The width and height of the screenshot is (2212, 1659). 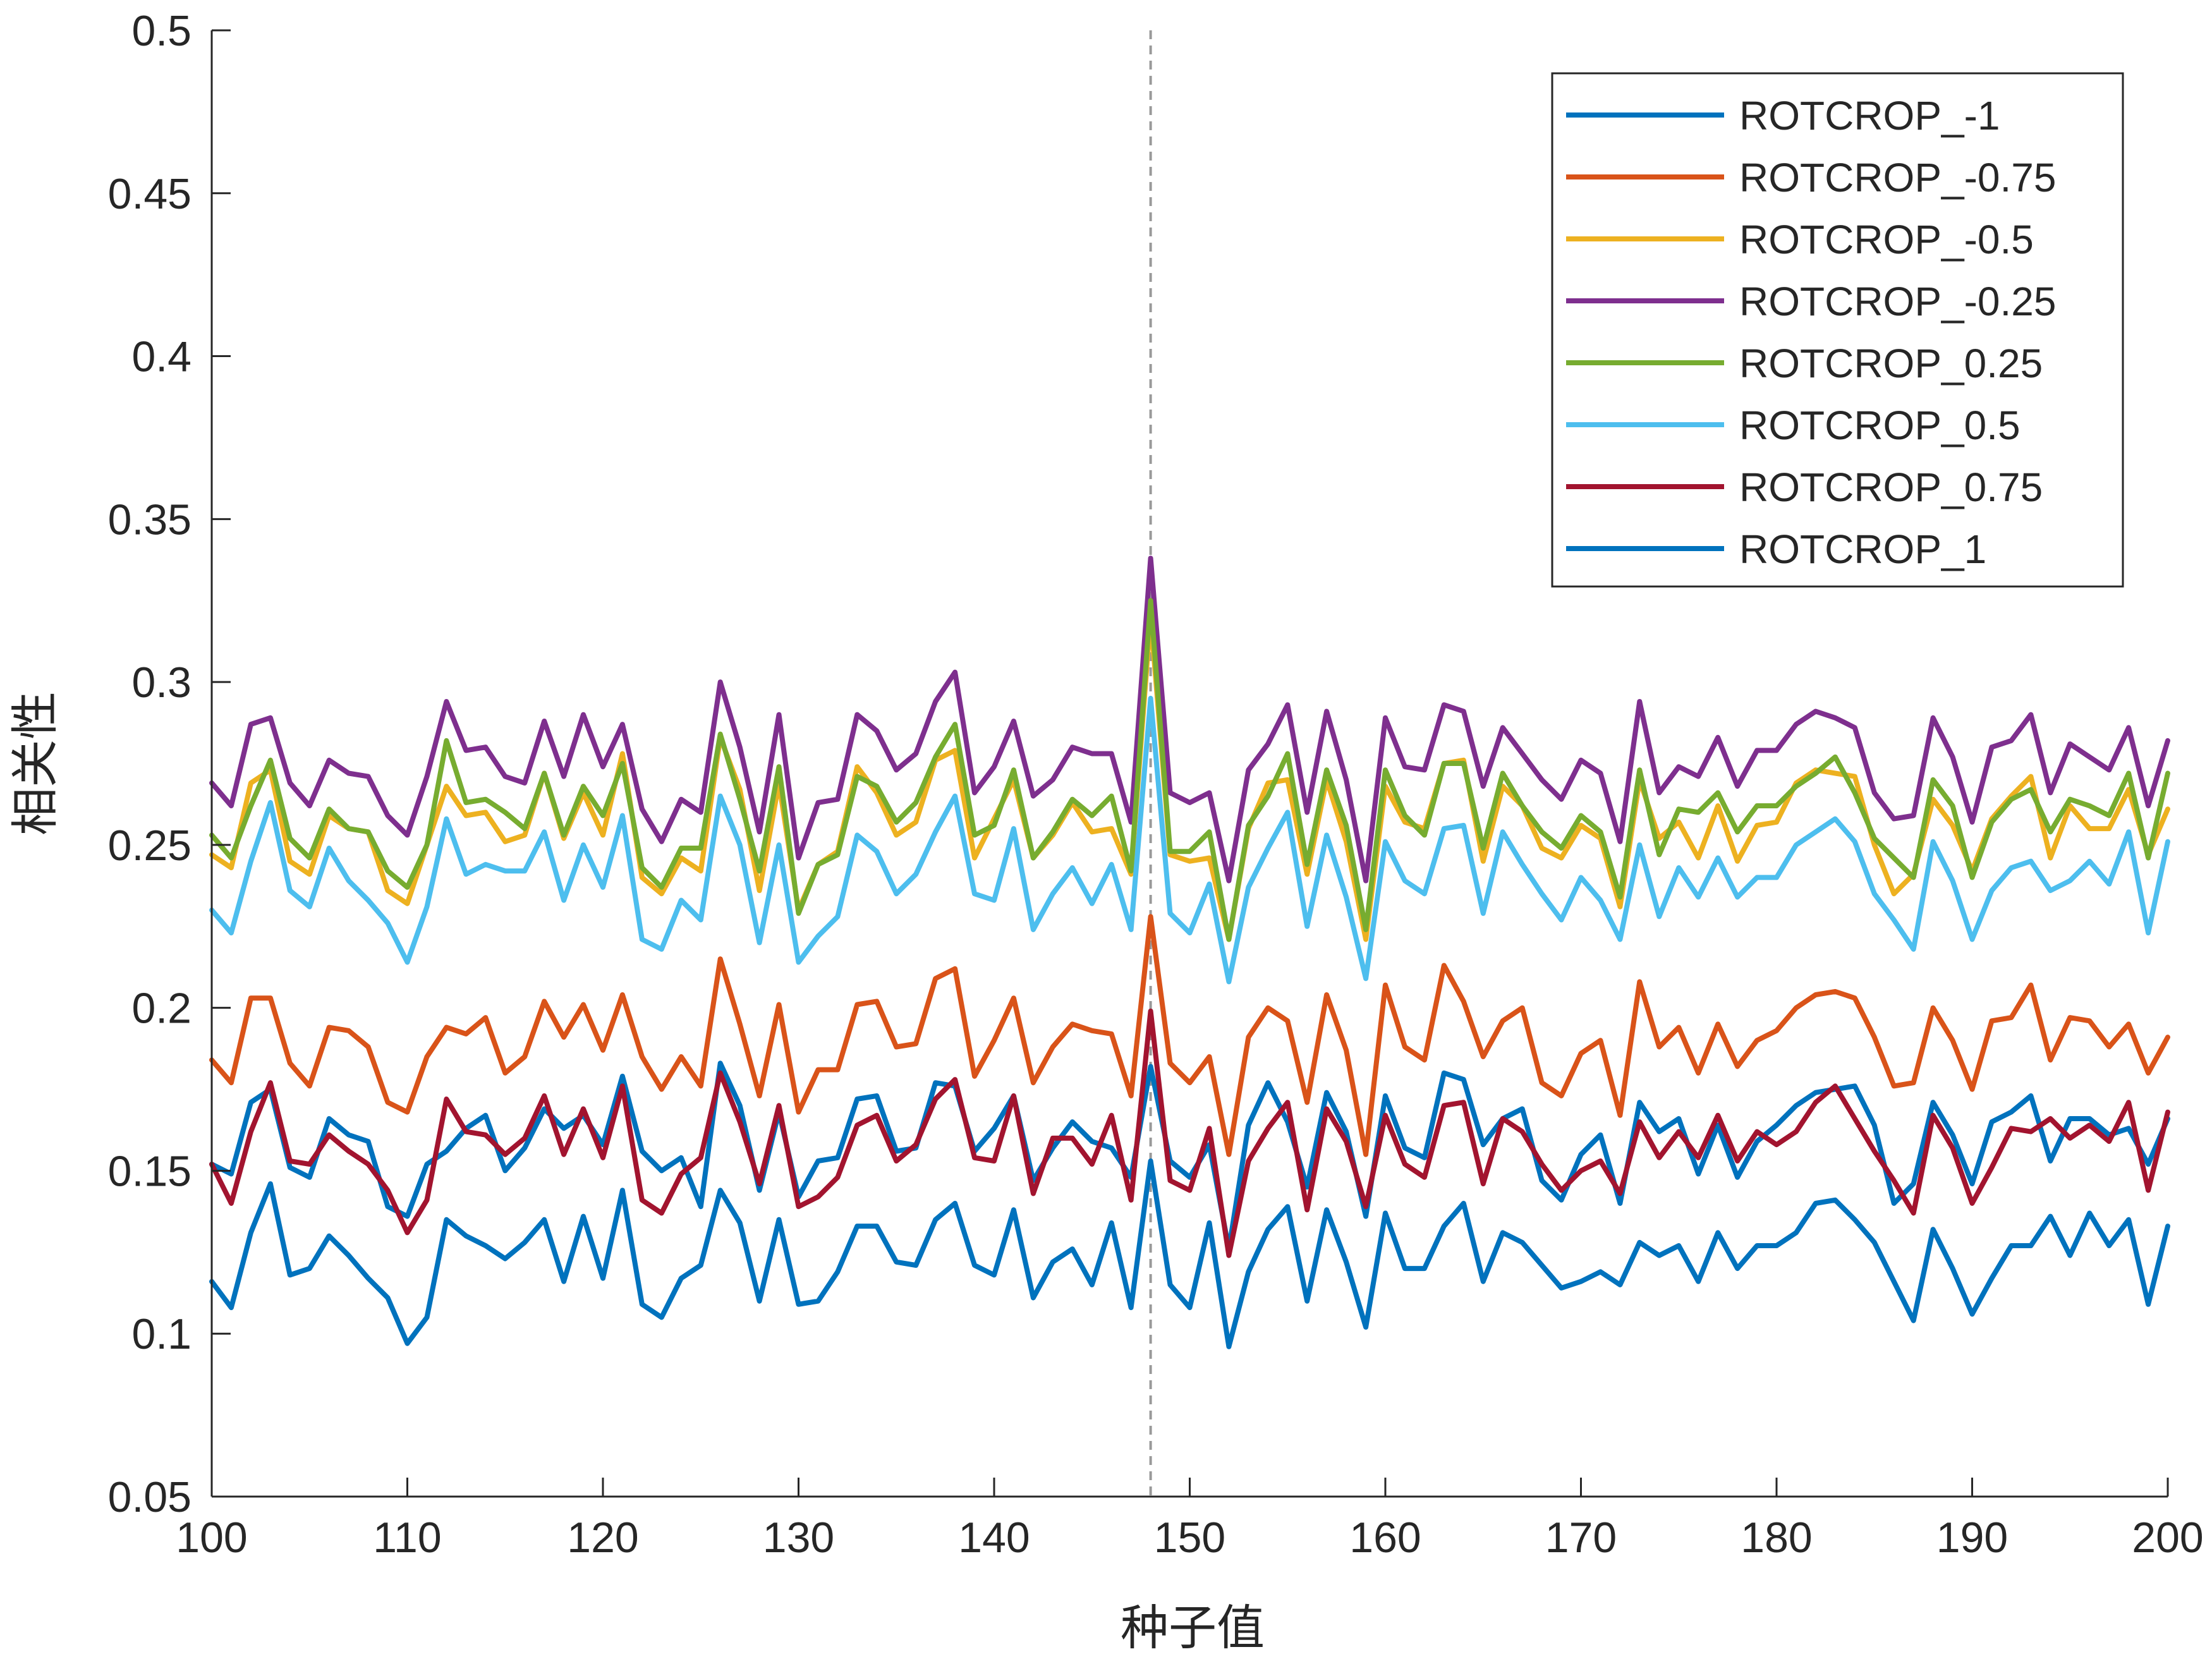 I want to click on x-tick-label: 190, so click(x=1972, y=1538).